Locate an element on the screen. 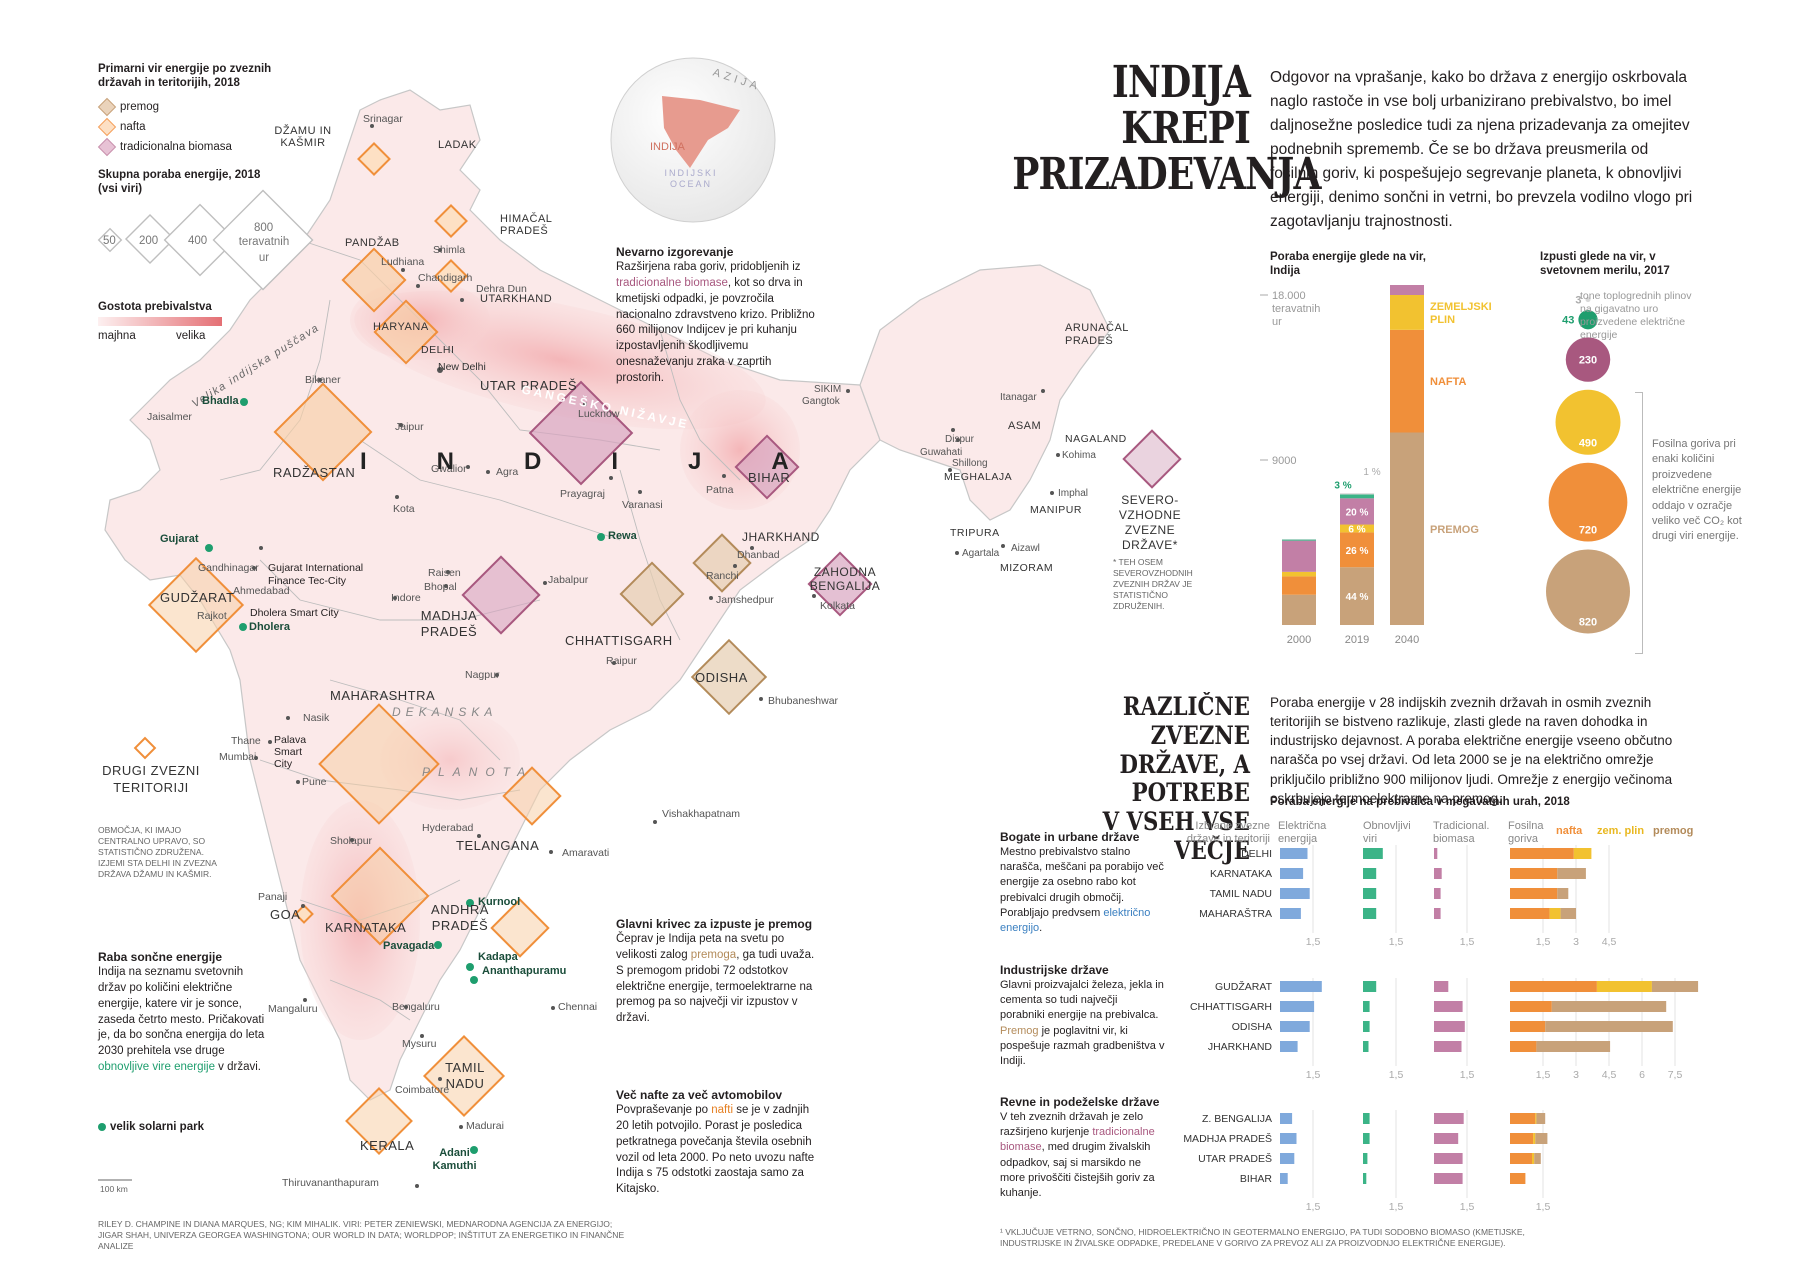 The image size is (1800, 1286). bar-2019-tradicionalnabiomasa is located at coordinates (1357, 511).